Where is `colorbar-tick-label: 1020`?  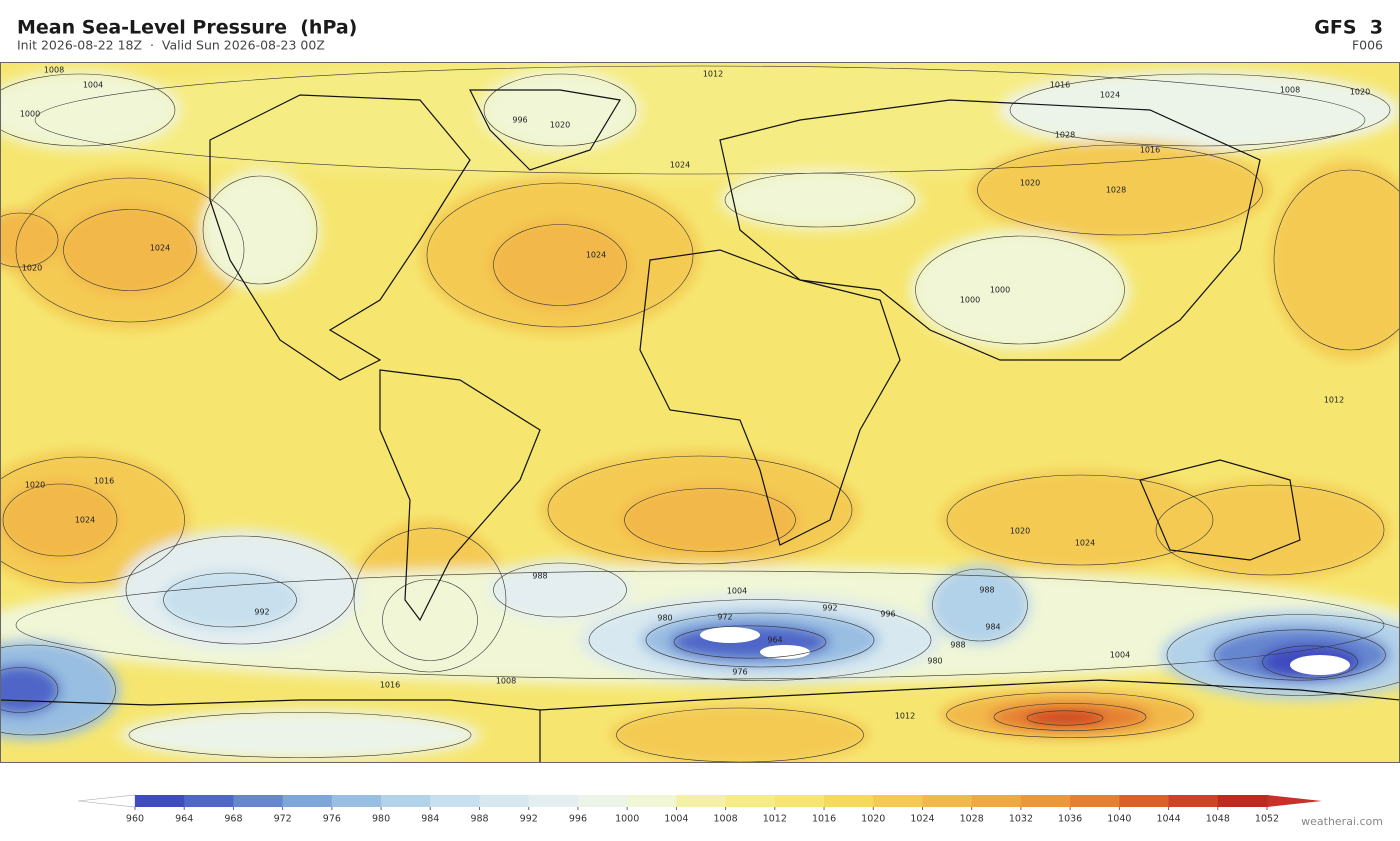
colorbar-tick-label: 1020 is located at coordinates (873, 819).